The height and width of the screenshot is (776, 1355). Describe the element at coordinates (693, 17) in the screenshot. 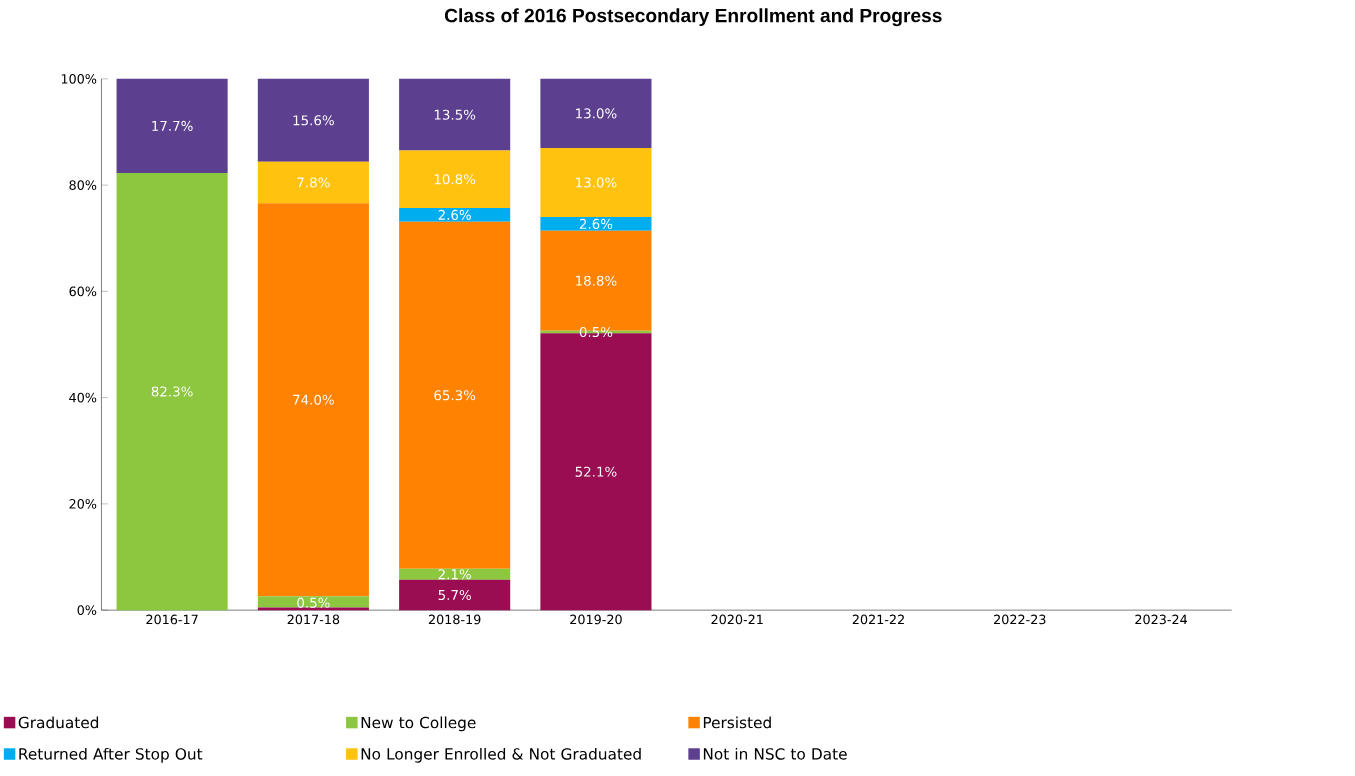

I see `chart-title: Class of 2016 Postsecondary Enrollment and Progress` at that location.